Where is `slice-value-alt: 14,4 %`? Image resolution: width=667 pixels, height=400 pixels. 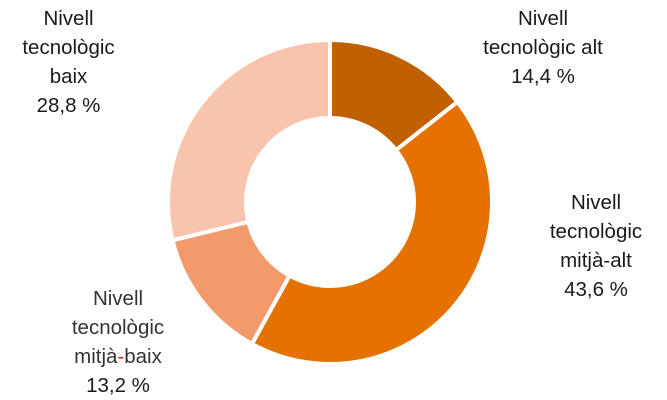
slice-value-alt: 14,4 % is located at coordinates (543, 76).